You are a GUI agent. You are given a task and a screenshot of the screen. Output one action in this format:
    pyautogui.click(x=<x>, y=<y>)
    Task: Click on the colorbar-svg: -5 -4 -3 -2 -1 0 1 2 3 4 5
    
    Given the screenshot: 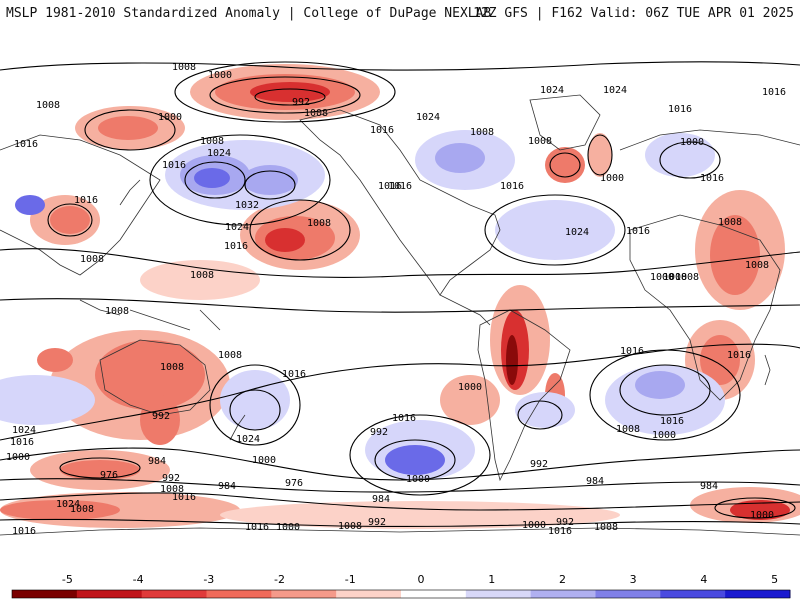 What is the action you would take?
    pyautogui.click(x=401, y=586)
    